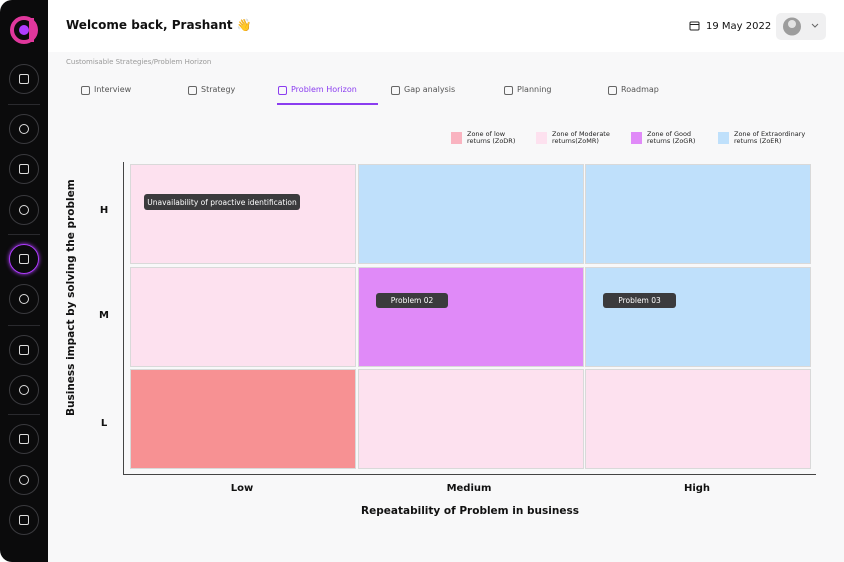 This screenshot has height=562, width=844. I want to click on y-axis-line, so click(123, 318).